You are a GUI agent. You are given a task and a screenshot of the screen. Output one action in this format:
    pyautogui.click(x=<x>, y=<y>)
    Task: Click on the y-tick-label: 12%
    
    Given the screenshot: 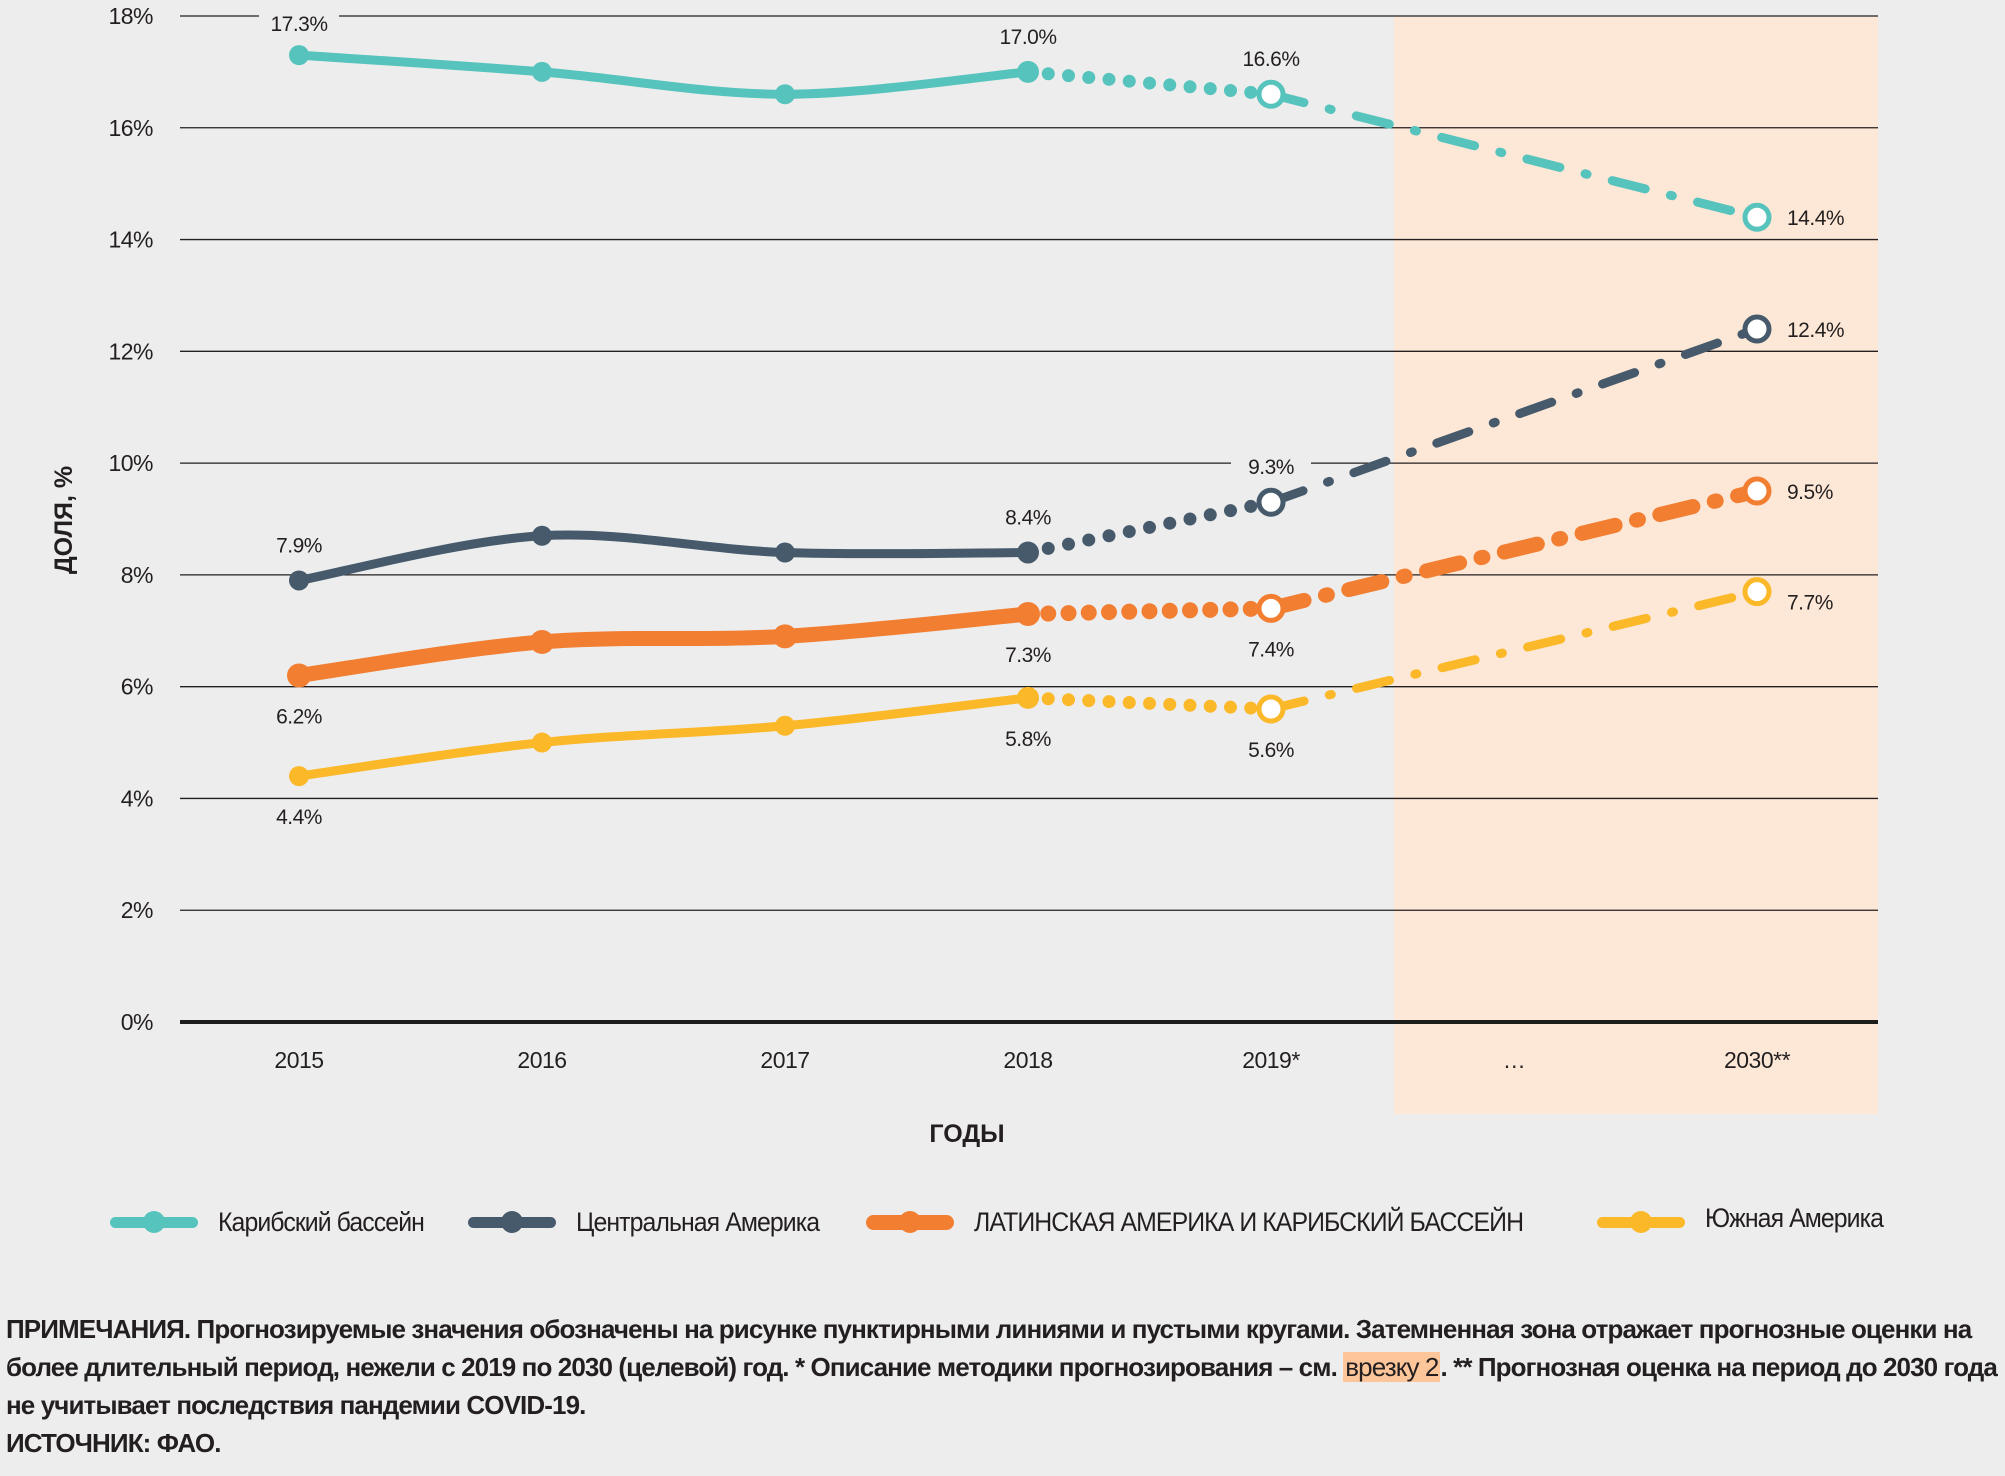 What is the action you would take?
    pyautogui.click(x=130, y=351)
    